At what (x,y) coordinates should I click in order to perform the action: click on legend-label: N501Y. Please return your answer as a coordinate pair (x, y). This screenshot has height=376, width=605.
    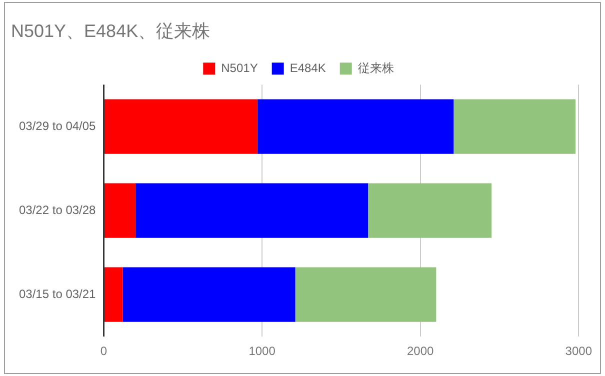
    Looking at the image, I should click on (239, 67).